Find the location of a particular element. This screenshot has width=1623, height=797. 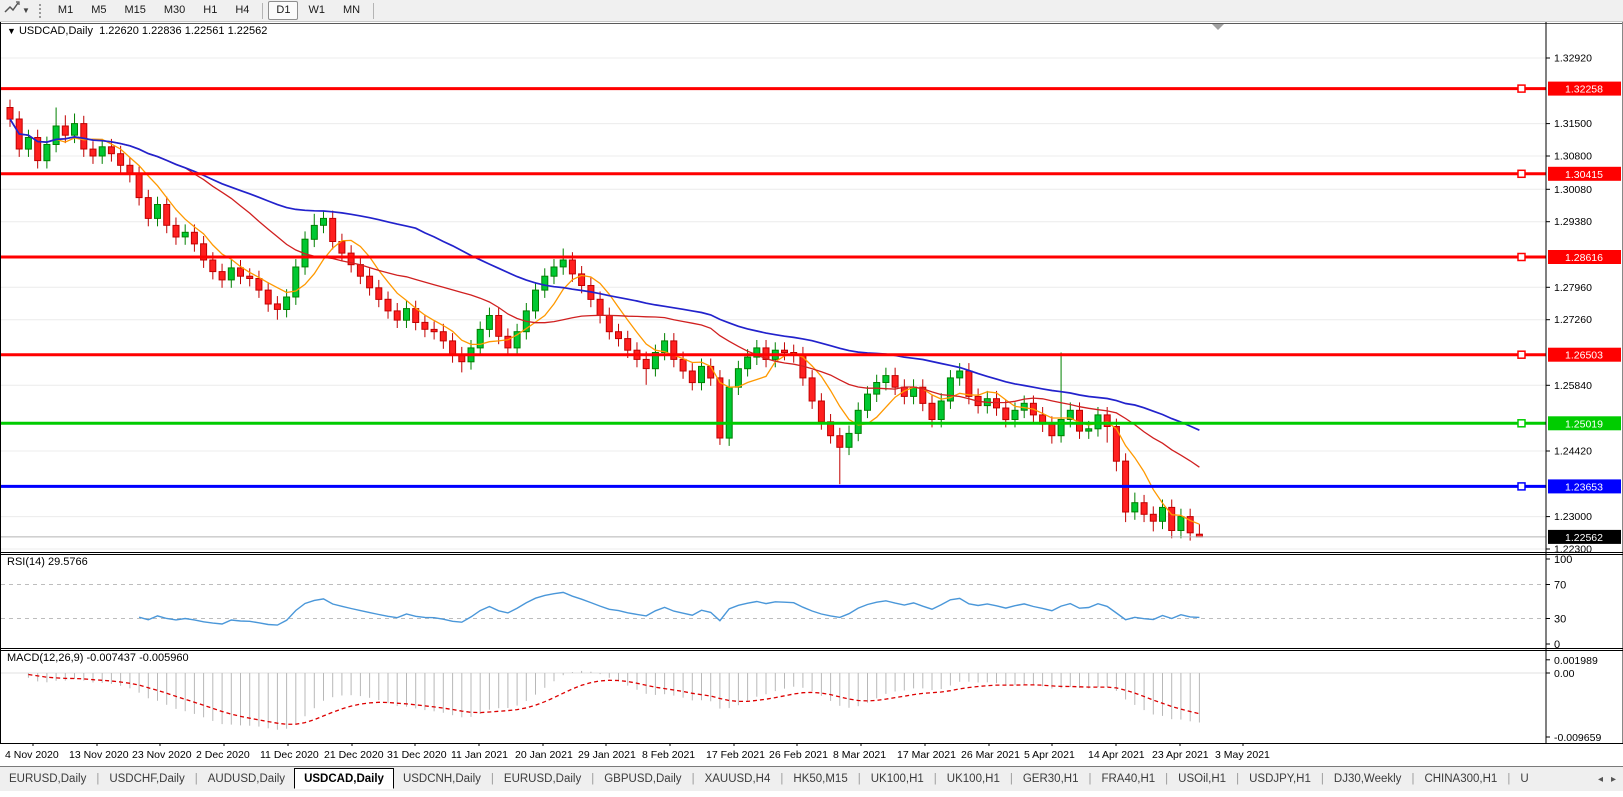

timeframe-button-m15: M15 is located at coordinates (135, 10).